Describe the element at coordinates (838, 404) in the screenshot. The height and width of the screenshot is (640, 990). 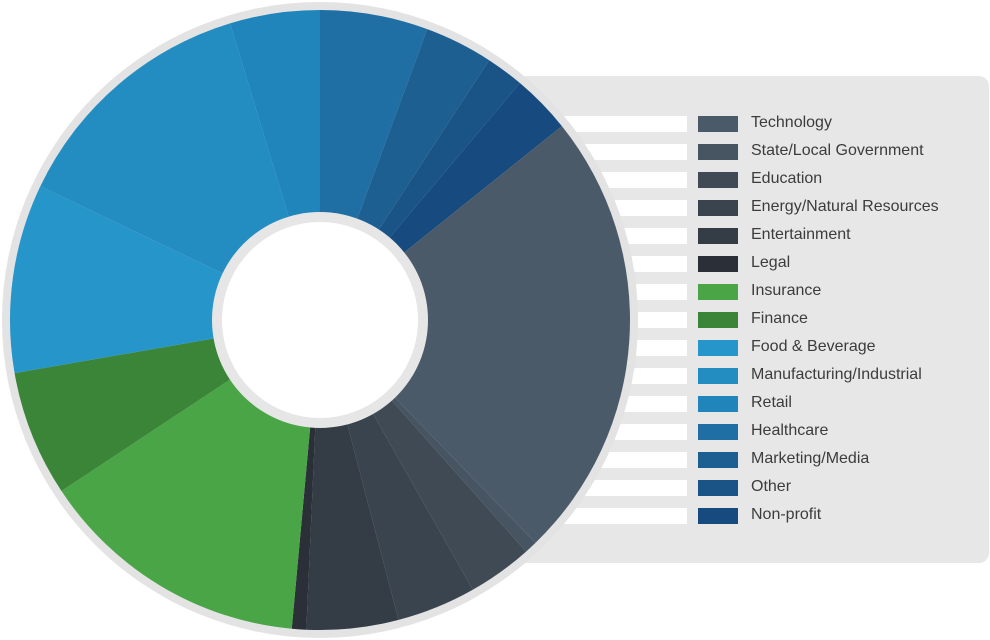
I see `legend-item: Retail` at that location.